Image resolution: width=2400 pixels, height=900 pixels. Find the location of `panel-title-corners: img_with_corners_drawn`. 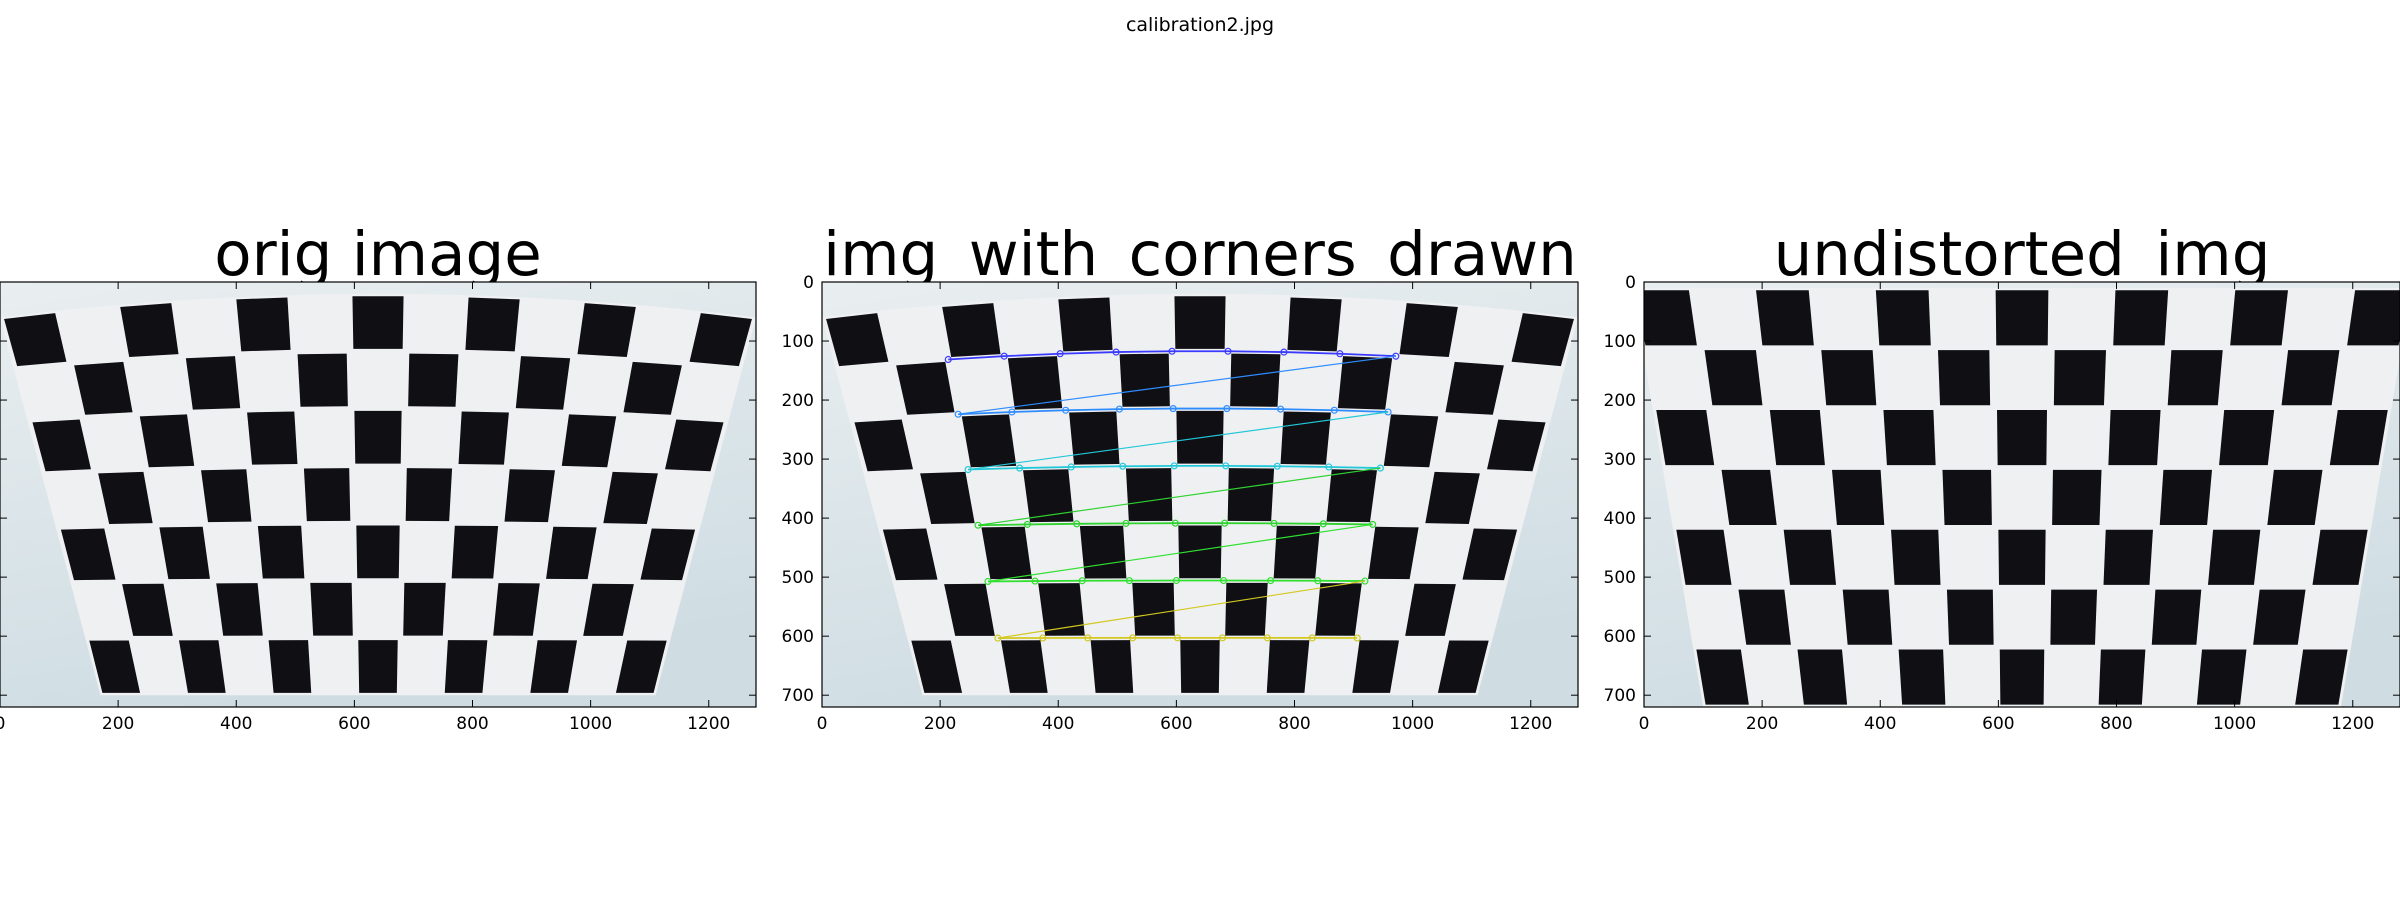

panel-title-corners: img_with_corners_drawn is located at coordinates (1200, 254).